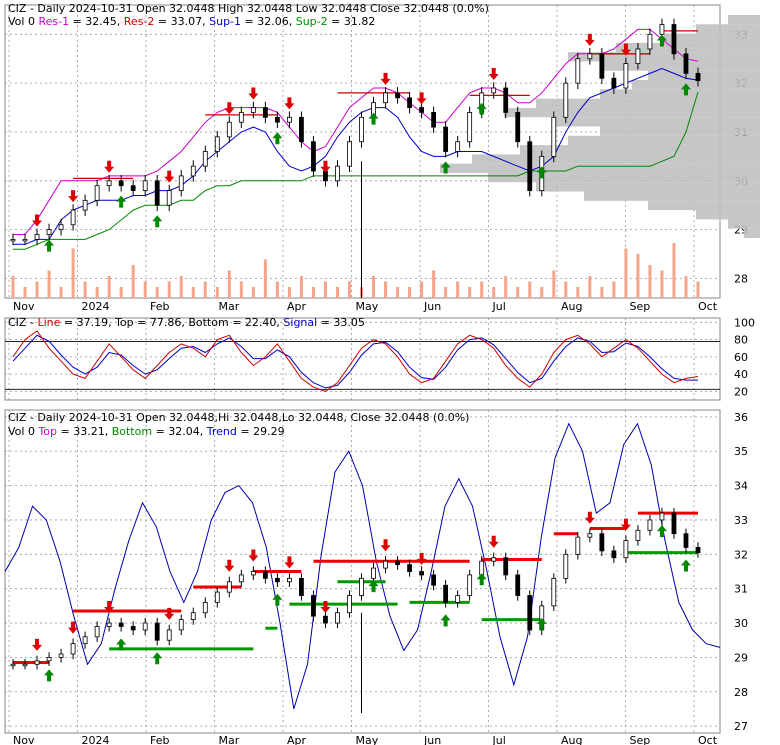  What do you see at coordinates (367, 739) in the screenshot?
I see `trend-x-label: May` at bounding box center [367, 739].